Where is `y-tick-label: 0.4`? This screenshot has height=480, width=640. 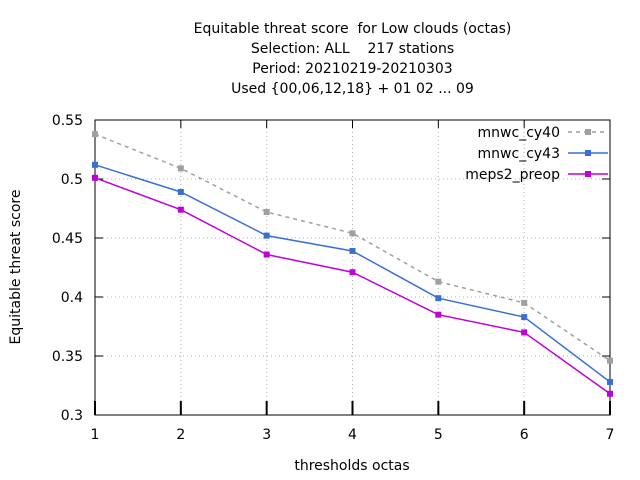 y-tick-label: 0.4 is located at coordinates (72, 298).